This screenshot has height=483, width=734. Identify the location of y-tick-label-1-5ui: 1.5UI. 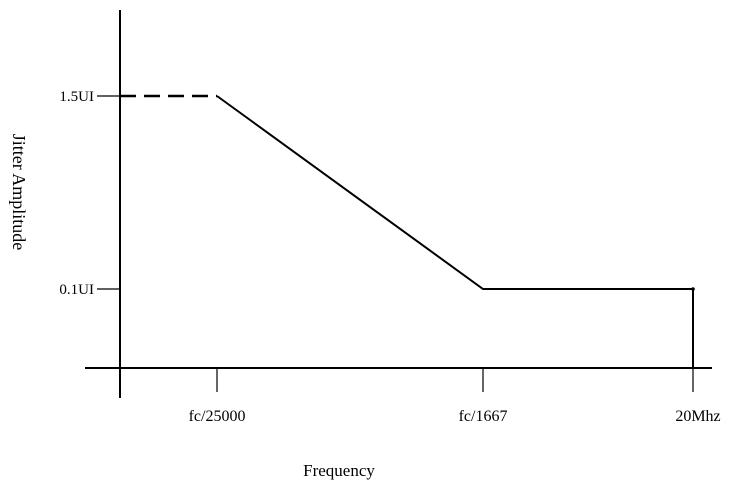
(76, 97).